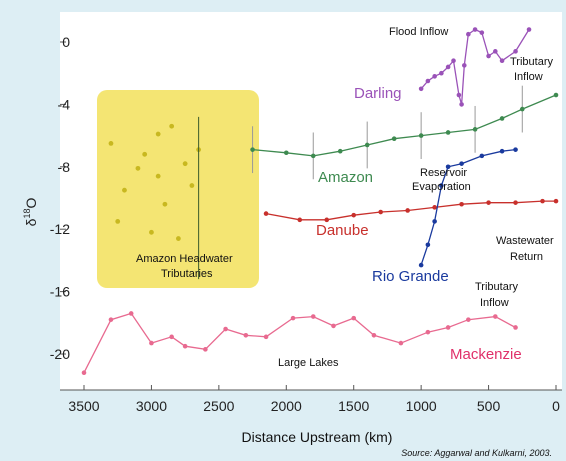 Image resolution: width=566 pixels, height=461 pixels. I want to click on y-tick-label: -12, so click(60, 229).